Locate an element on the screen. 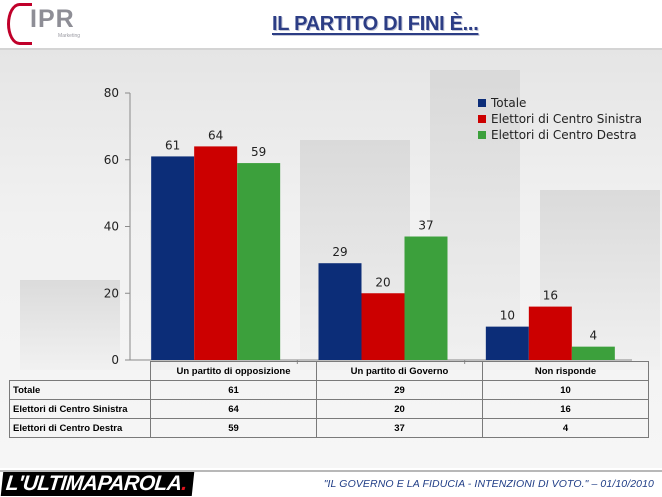  legend-item: Elettori di Centro Sinistra is located at coordinates (560, 119).